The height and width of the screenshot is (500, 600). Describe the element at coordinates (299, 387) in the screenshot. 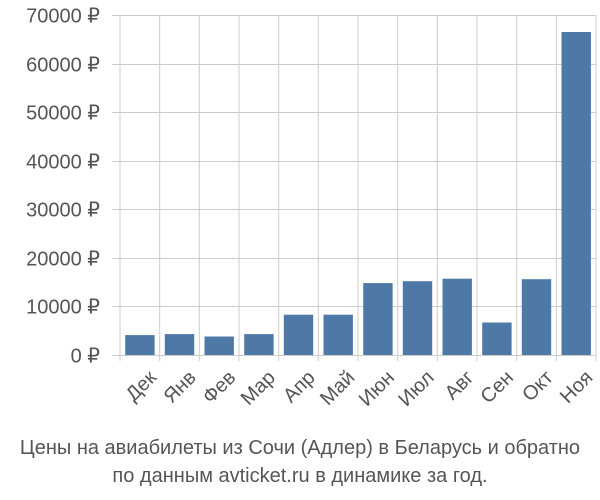

I see `x-tick-label: Апр` at that location.